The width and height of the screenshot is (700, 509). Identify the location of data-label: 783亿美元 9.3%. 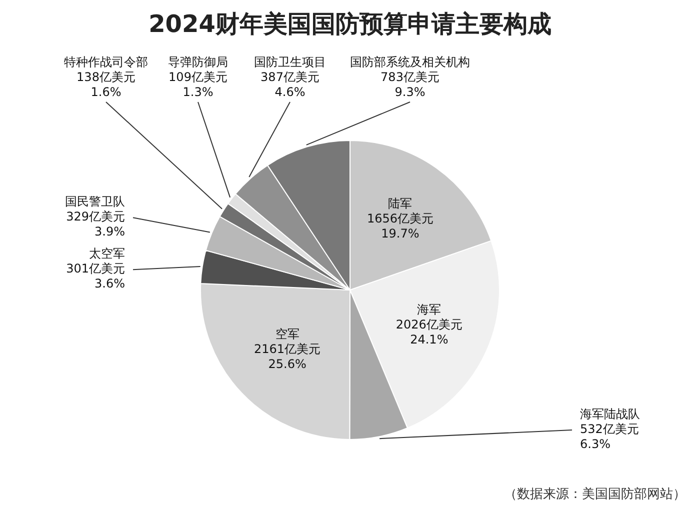
(410, 85).